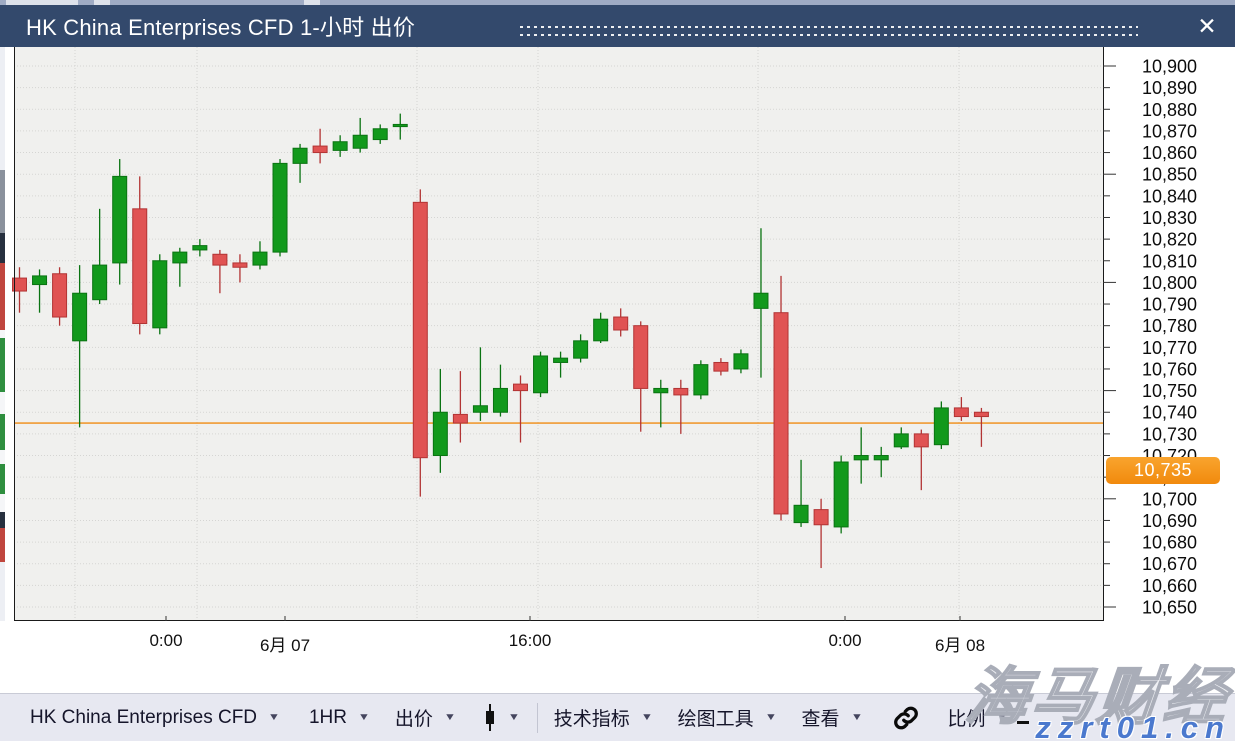 The image size is (1235, 752). What do you see at coordinates (1169, 305) in the screenshot?
I see `price-axis-label: 10,790` at bounding box center [1169, 305].